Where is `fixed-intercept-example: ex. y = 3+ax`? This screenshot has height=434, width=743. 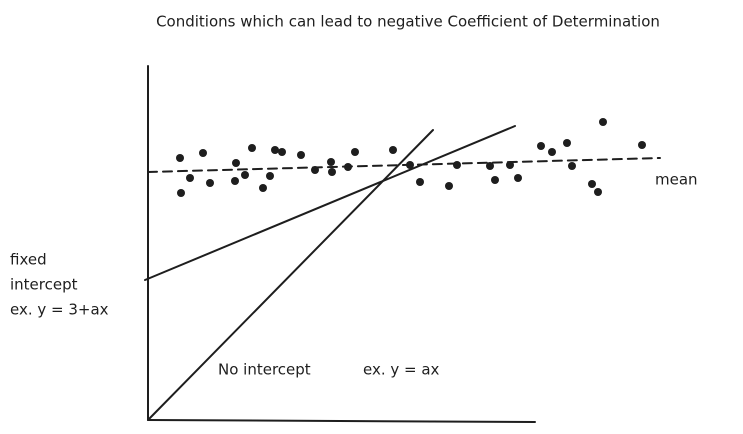
fixed-intercept-example: ex. y = 3+ax is located at coordinates (59, 310).